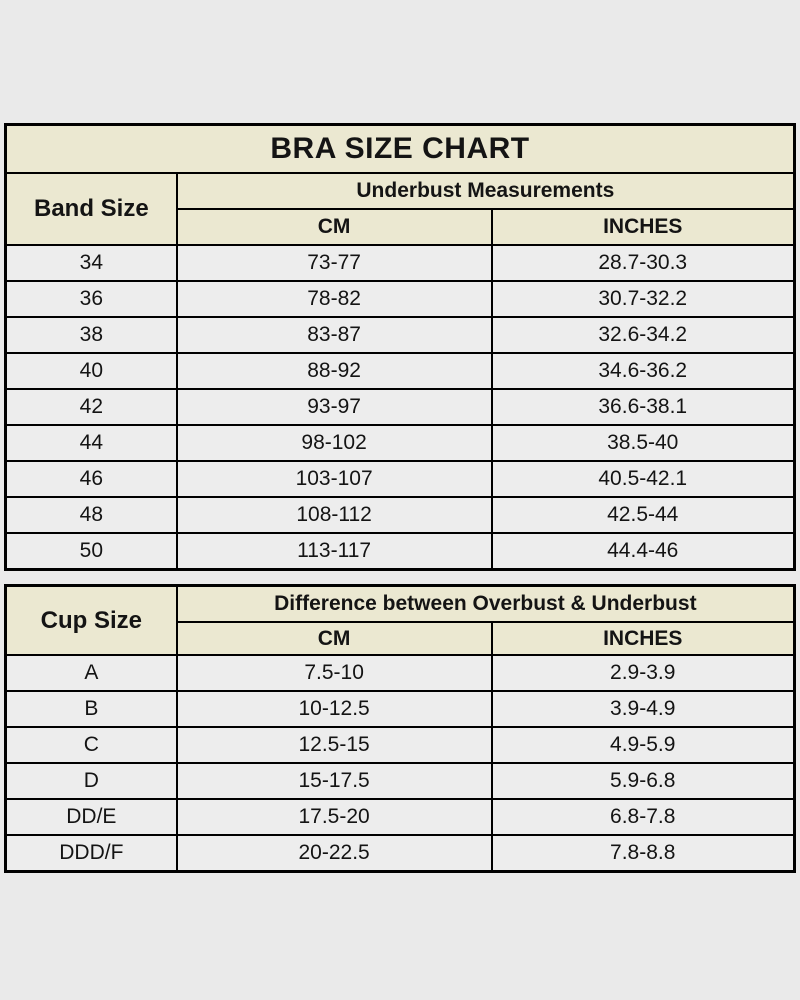 The image size is (800, 1000). I want to click on table-row: DDD/F 20-22.5 7.8-8.8, so click(400, 853).